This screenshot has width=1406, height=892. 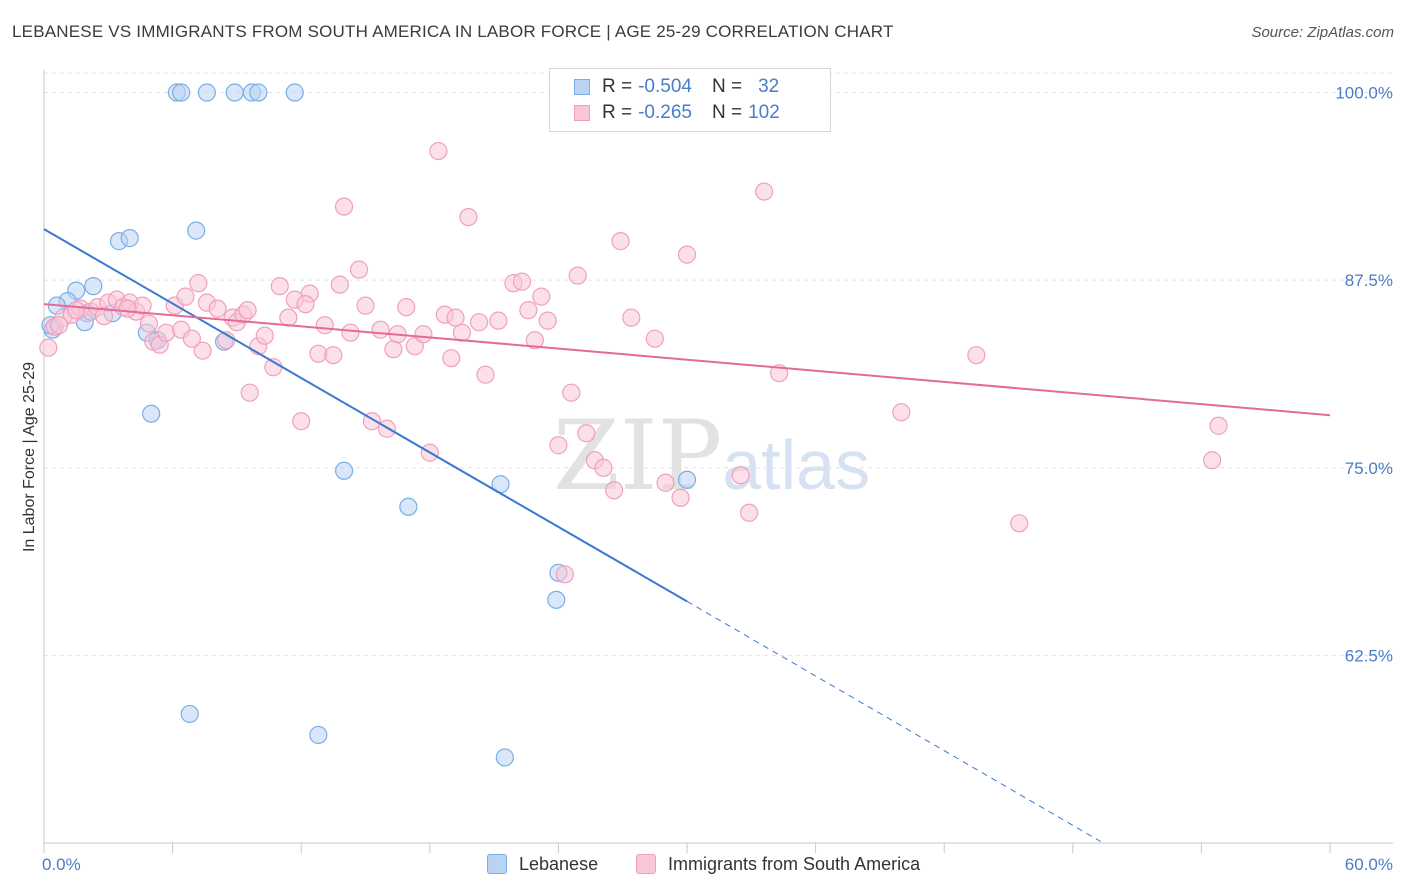 What do you see at coordinates (1369, 864) in the screenshot?
I see `x-tick-label-1: 60.0%` at bounding box center [1369, 864].